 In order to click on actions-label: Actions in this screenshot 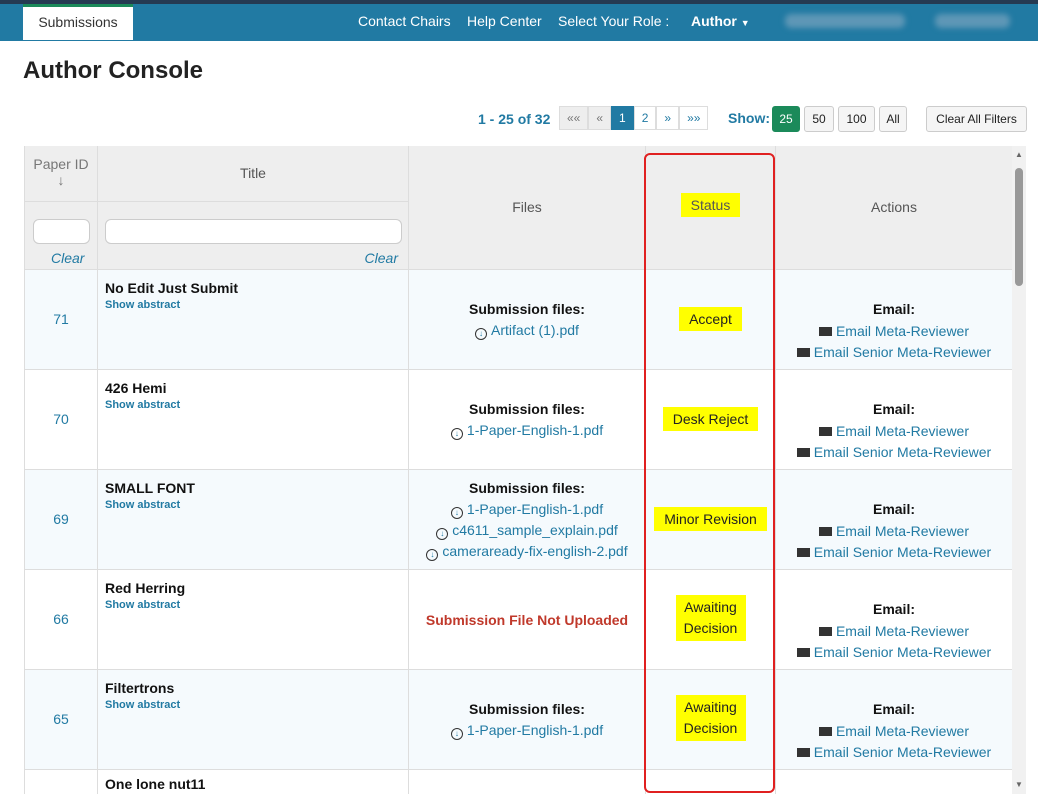, I will do `click(894, 207)`.